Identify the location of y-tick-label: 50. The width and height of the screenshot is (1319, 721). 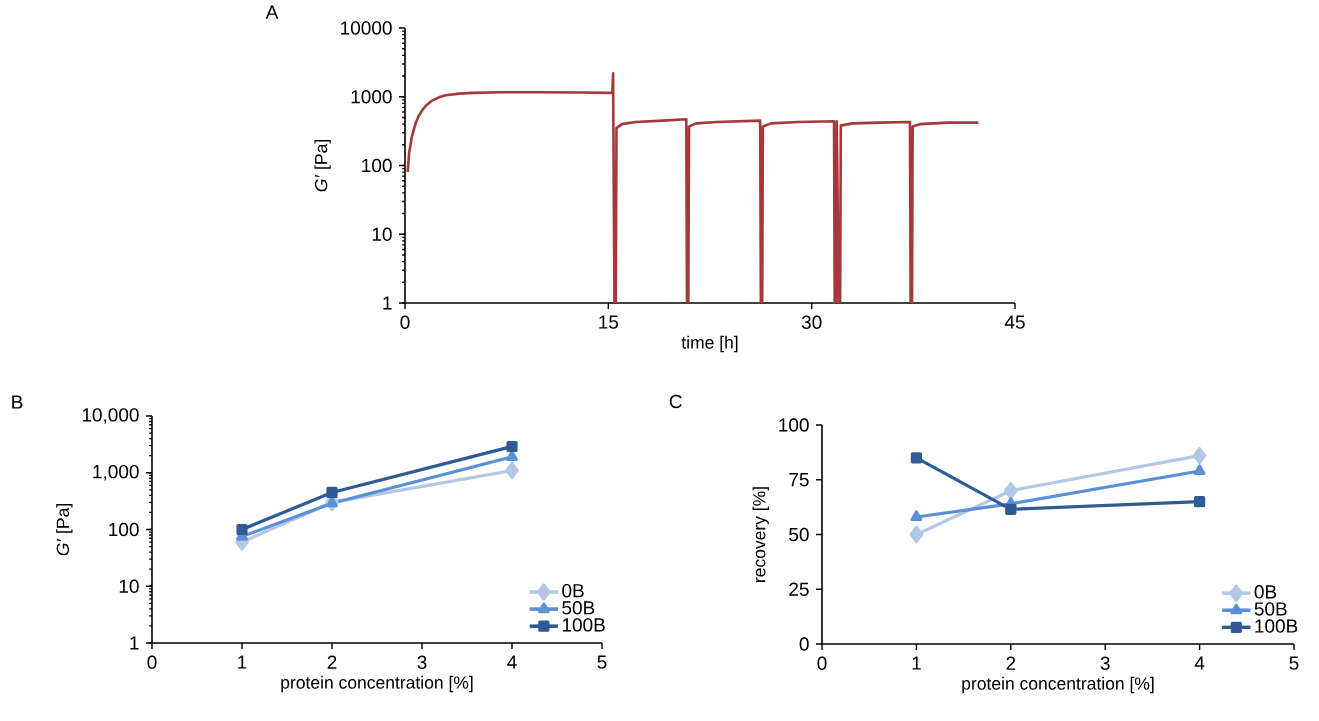
(799, 534).